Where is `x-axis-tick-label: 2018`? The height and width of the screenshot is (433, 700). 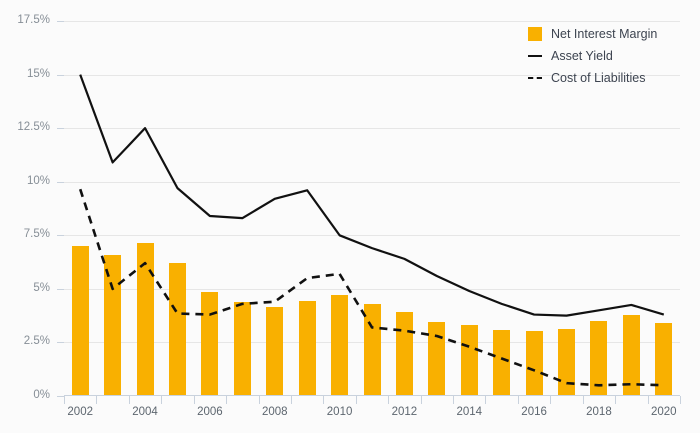 x-axis-tick-label: 2018 is located at coordinates (599, 412).